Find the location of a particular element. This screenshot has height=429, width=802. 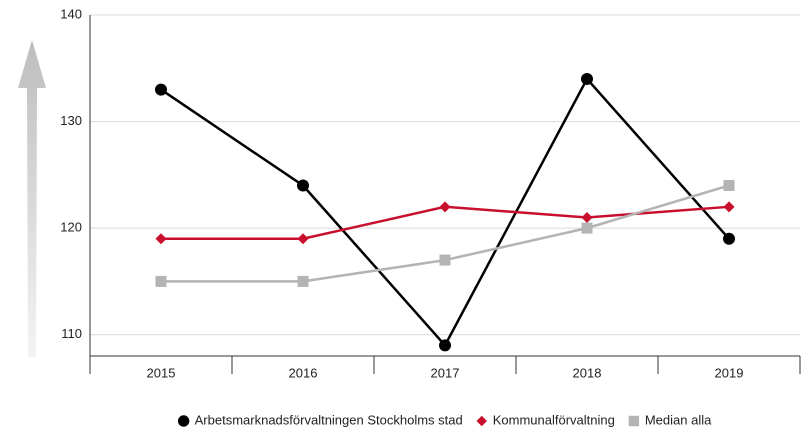

x-tick-label: 2015 is located at coordinates (161, 372).